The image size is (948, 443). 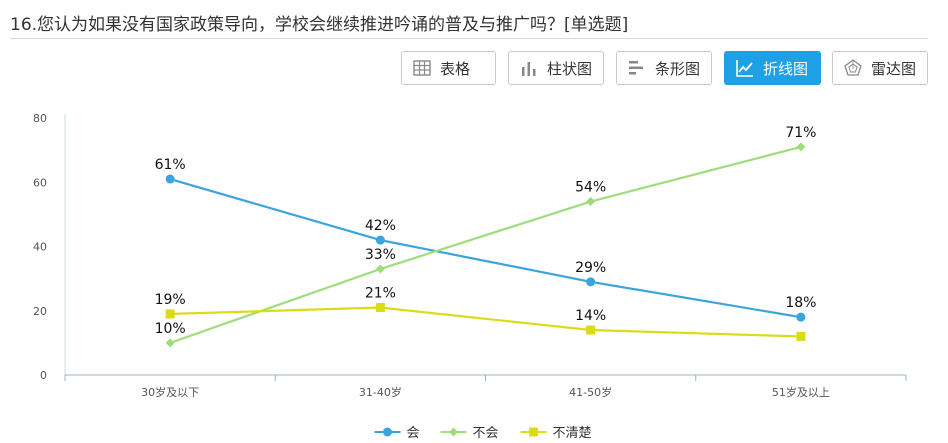 I want to click on y-tick-label: 20, so click(x=40, y=311).